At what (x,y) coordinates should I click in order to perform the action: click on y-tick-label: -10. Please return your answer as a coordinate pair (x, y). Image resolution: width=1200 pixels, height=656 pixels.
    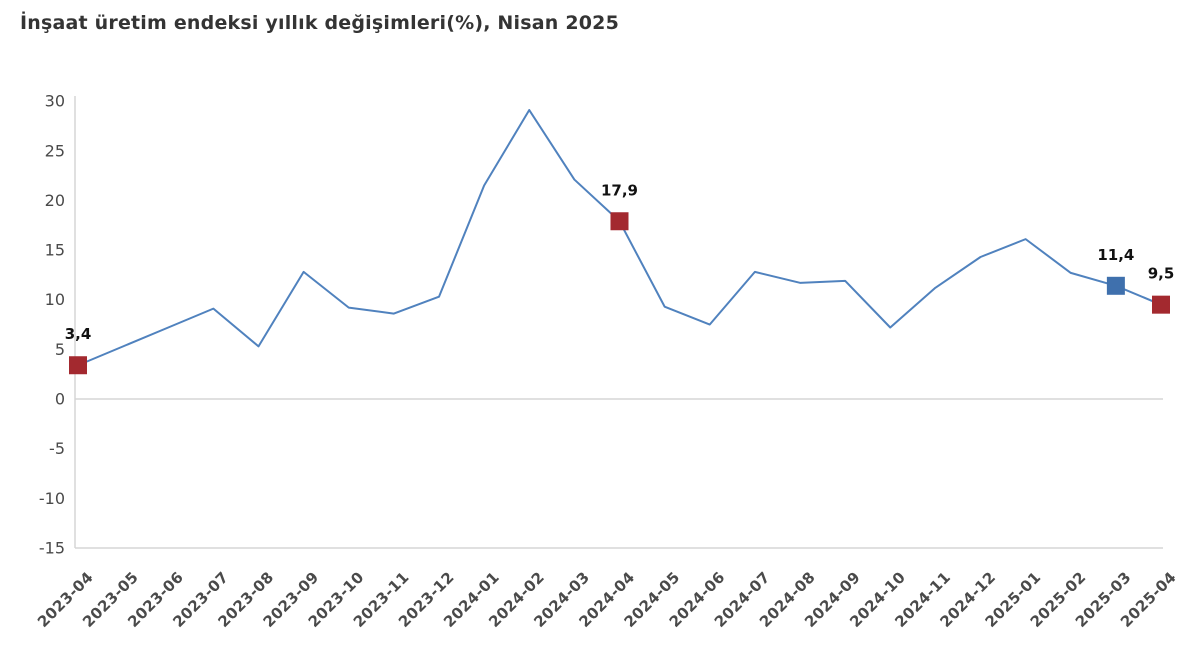
    Looking at the image, I should click on (52, 498).